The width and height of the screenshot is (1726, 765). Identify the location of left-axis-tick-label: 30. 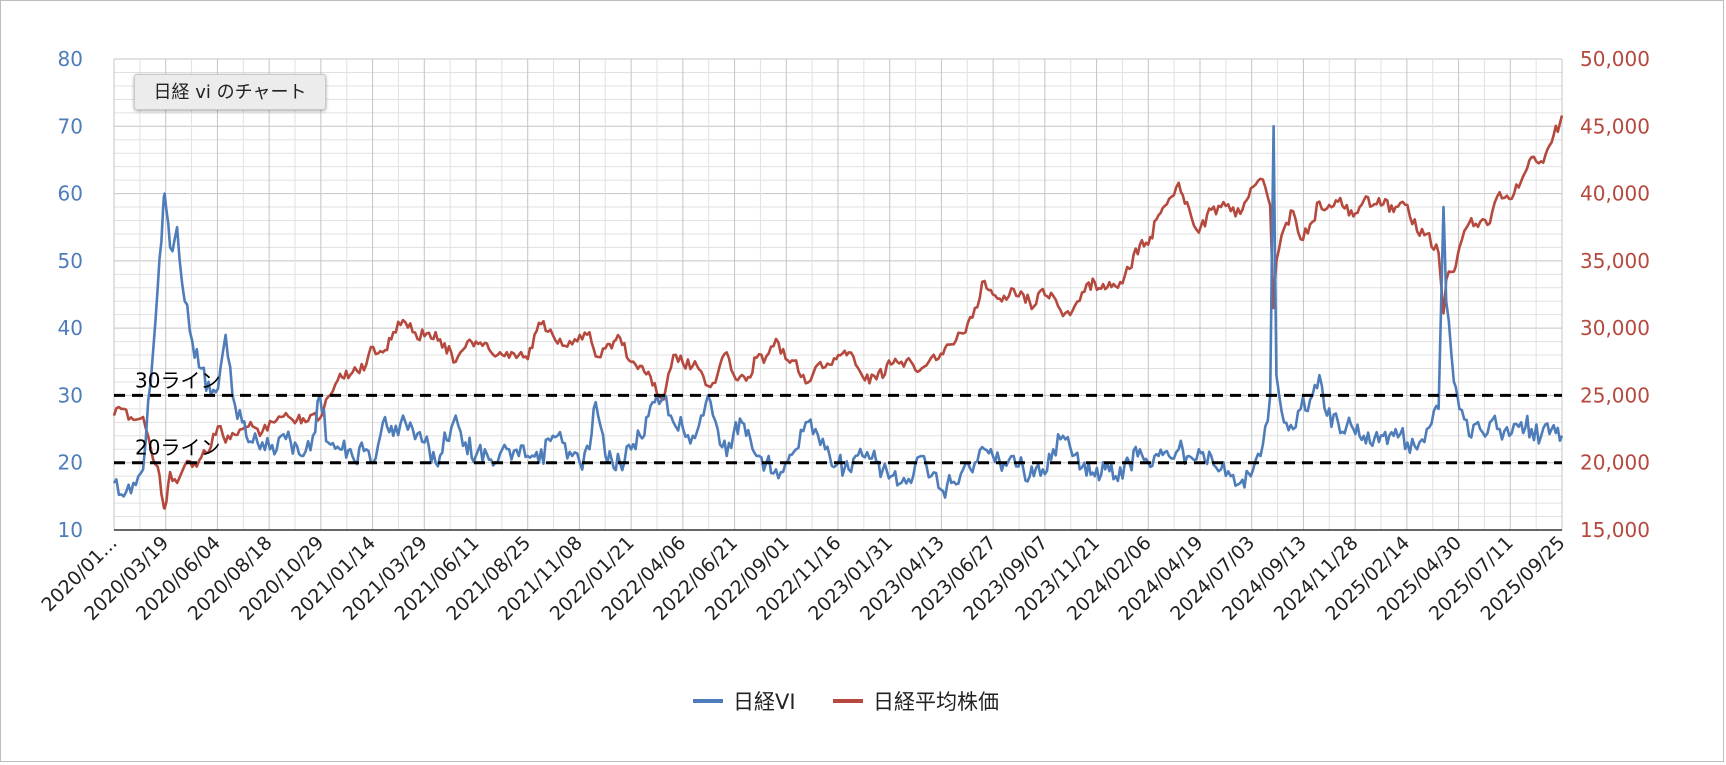
(70, 395).